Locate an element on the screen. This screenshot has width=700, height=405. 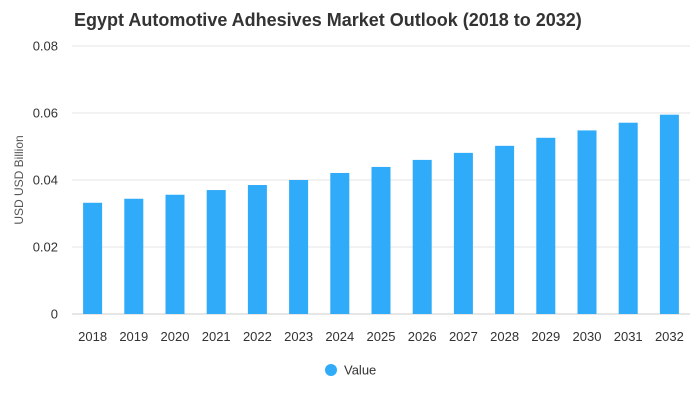
x-tick-label: 2018 is located at coordinates (92, 336).